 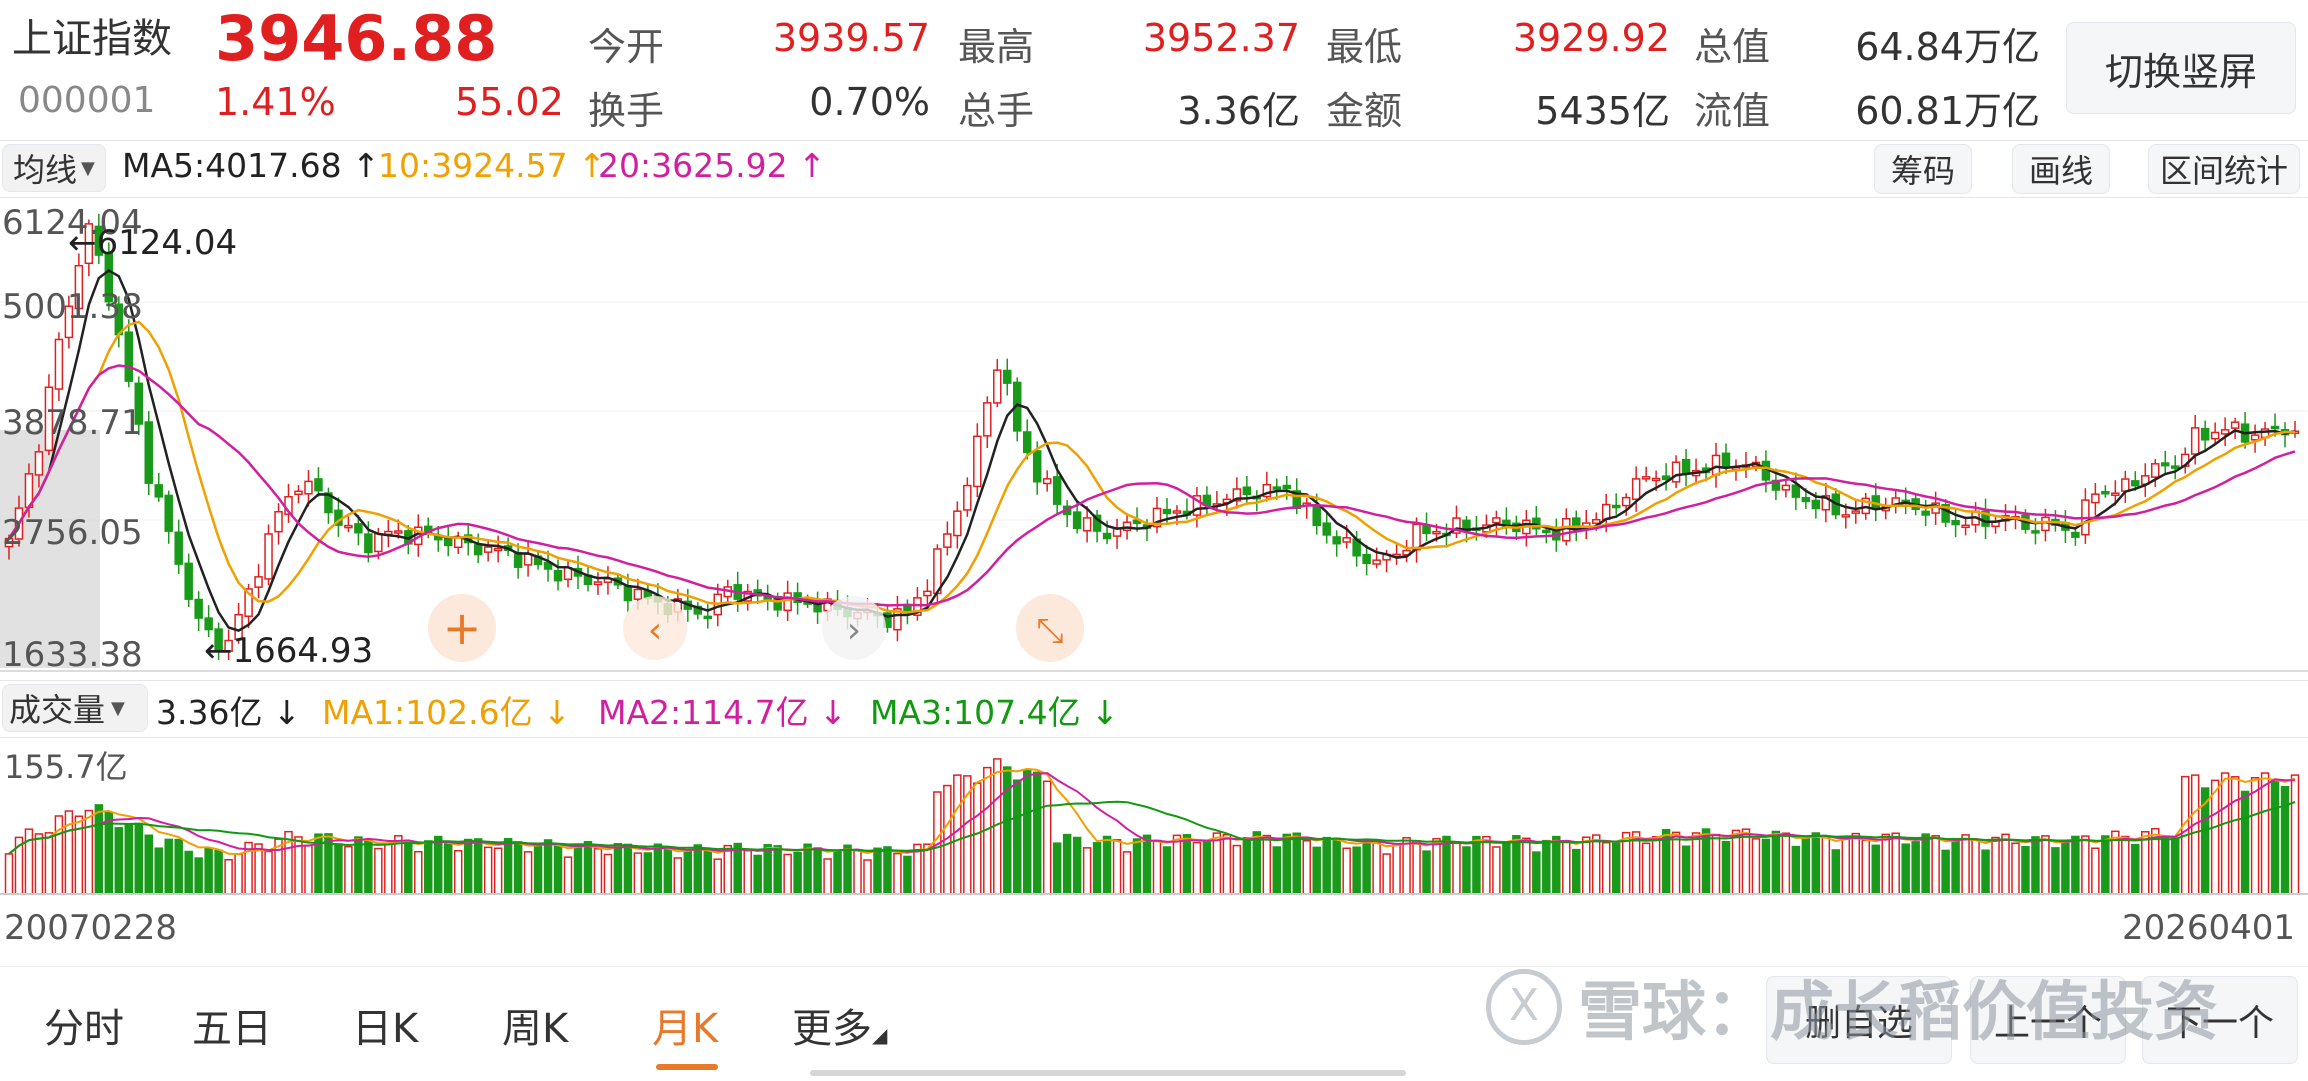 I want to click on volume-chart: 155.7亿, so click(x=1154, y=818).